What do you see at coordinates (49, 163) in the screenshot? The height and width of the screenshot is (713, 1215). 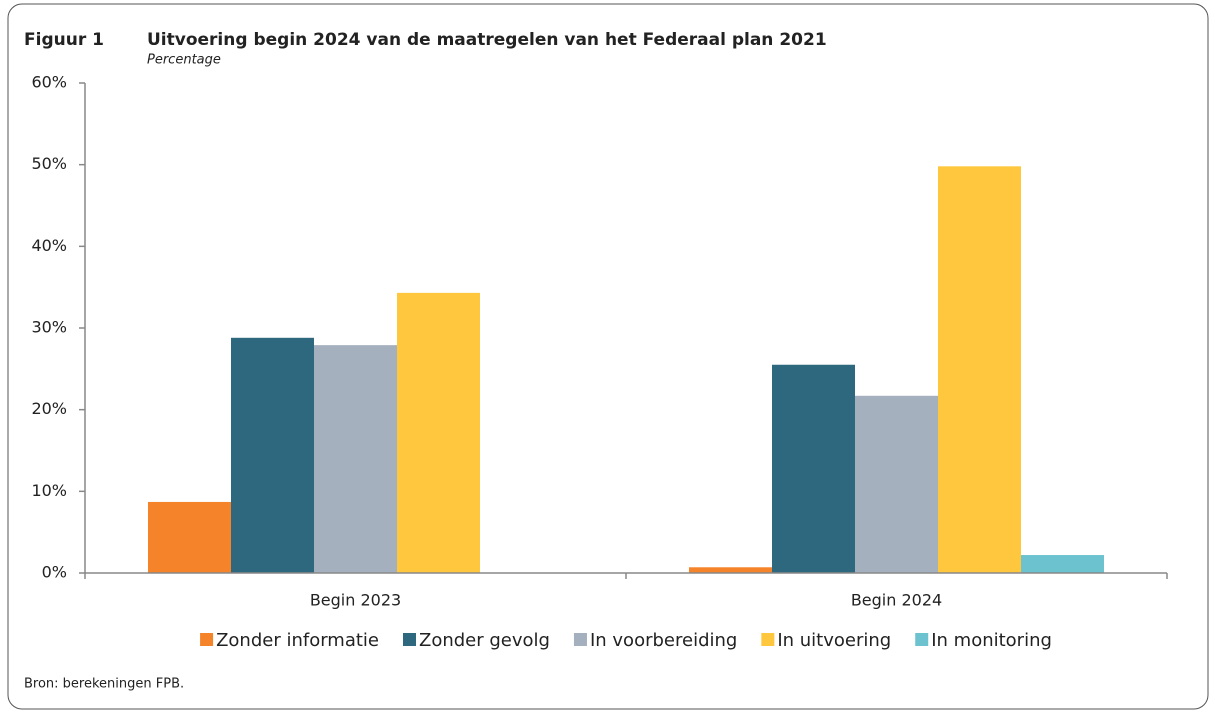 I see `y-tick-label: 50%` at bounding box center [49, 163].